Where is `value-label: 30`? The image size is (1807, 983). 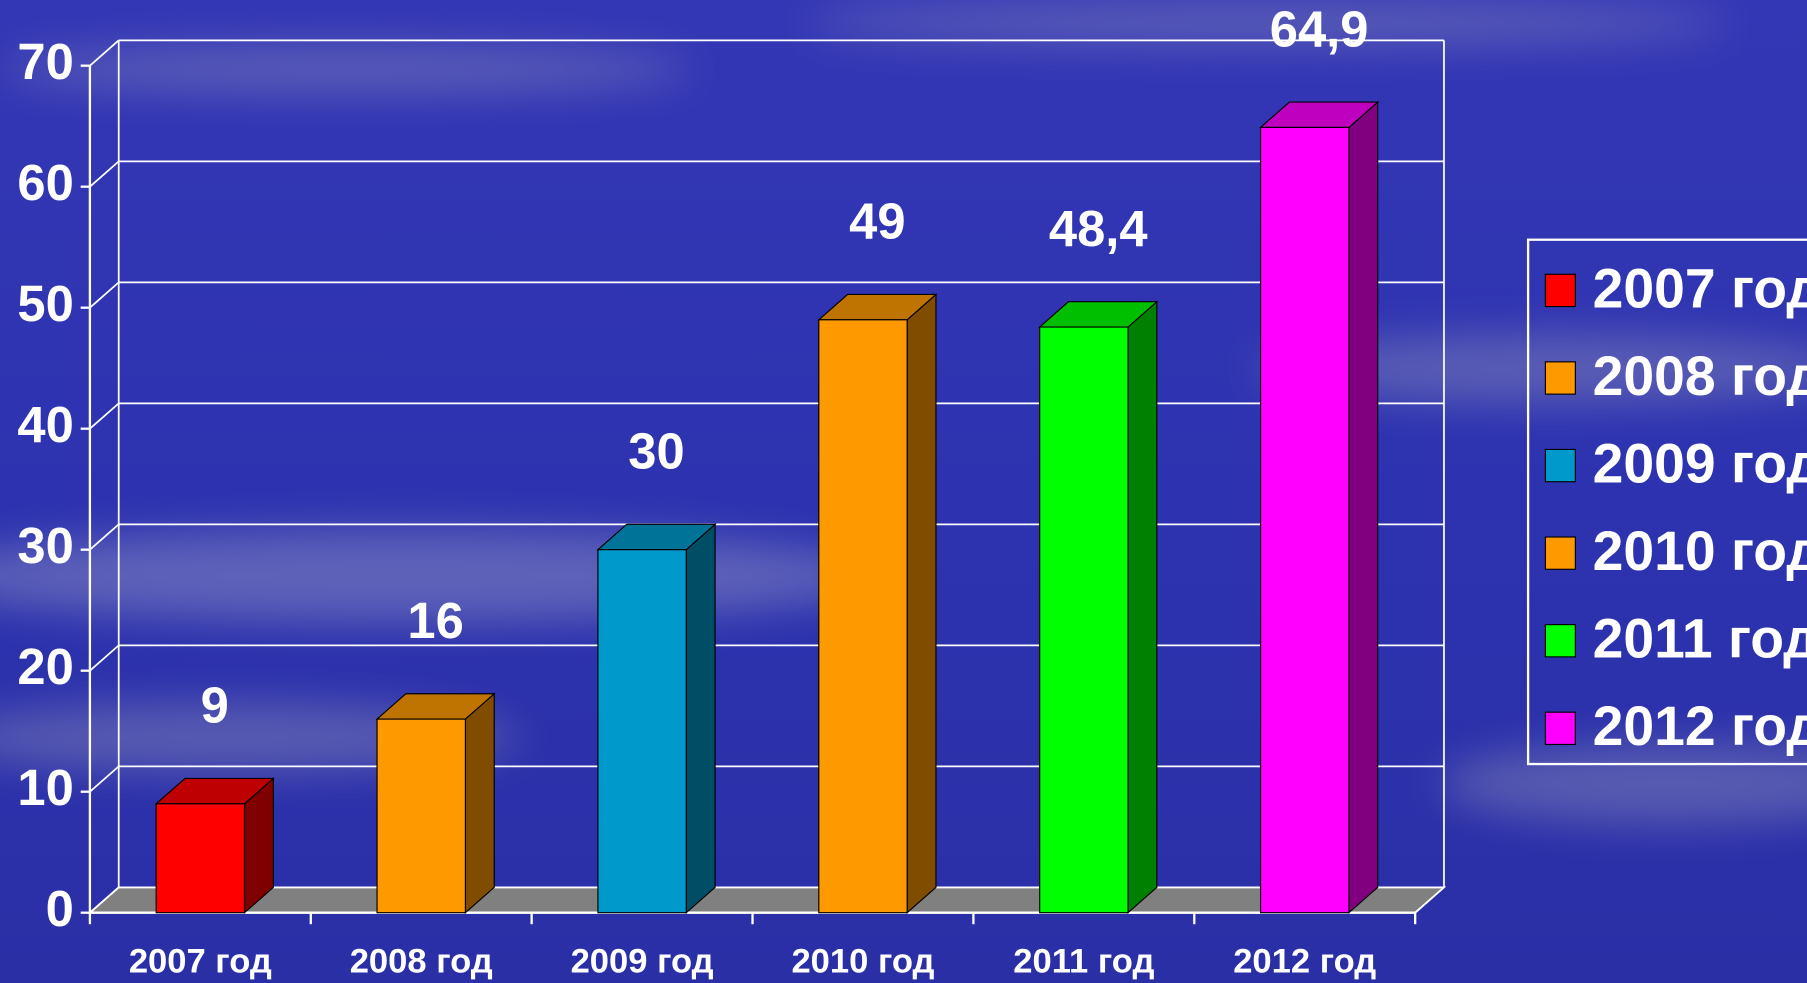
value-label: 30 is located at coordinates (656, 451).